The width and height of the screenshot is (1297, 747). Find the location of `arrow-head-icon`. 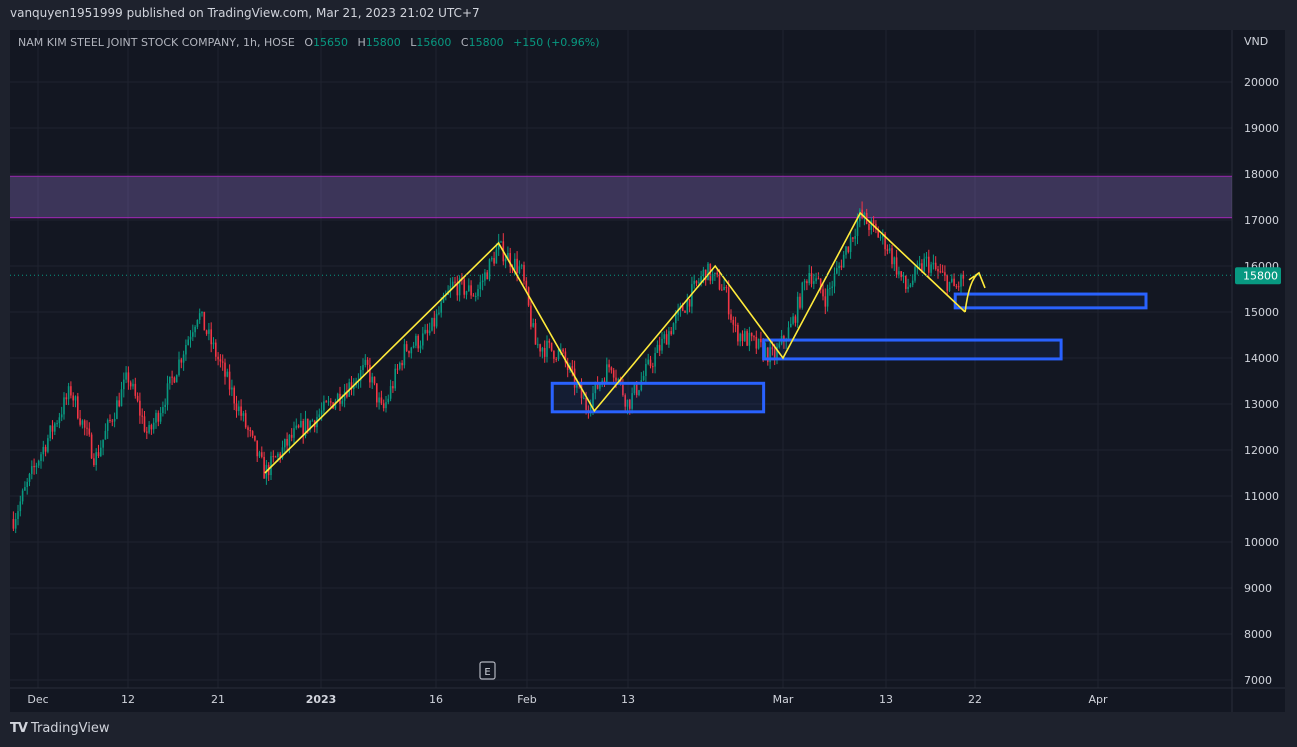

arrow-head-icon is located at coordinates (977, 280).